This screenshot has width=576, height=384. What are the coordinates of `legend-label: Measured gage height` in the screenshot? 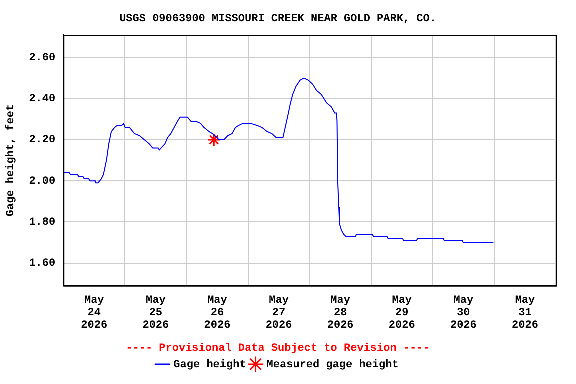 It's located at (332, 365).